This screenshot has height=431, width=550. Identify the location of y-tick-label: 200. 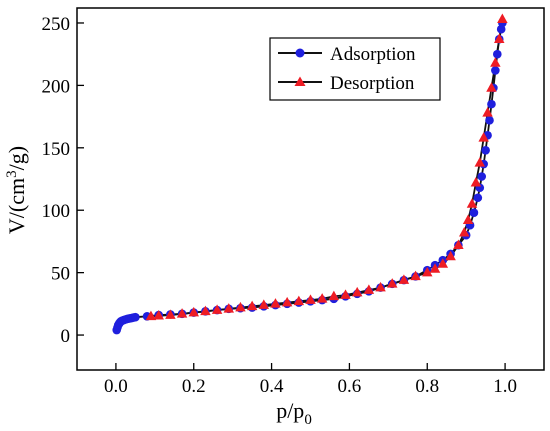
(56, 86).